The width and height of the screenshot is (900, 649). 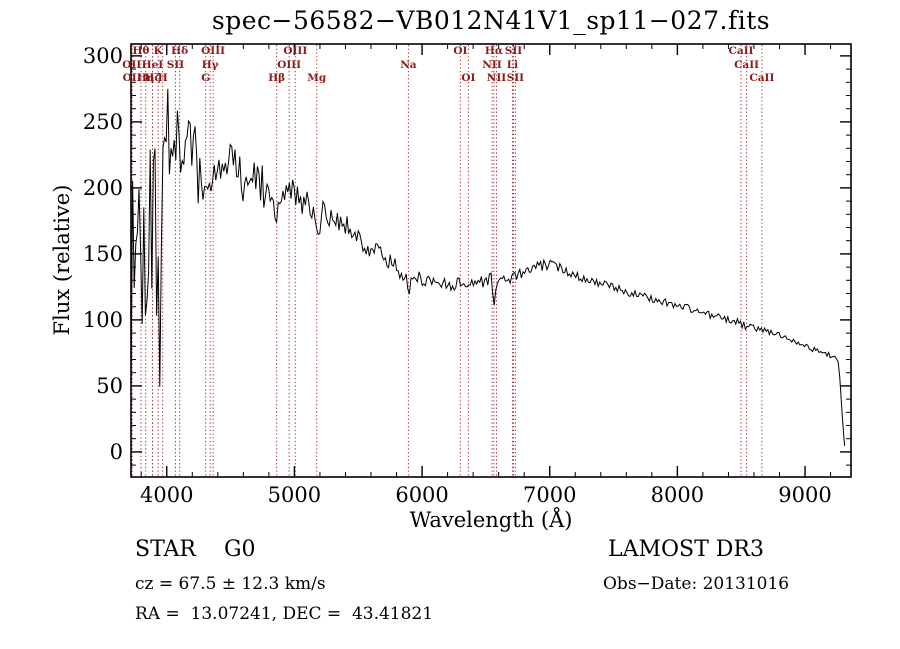 What do you see at coordinates (491, 20) in the screenshot?
I see `plot-title: spec−56582−VB012N41V1_sp11−027.fits` at bounding box center [491, 20].